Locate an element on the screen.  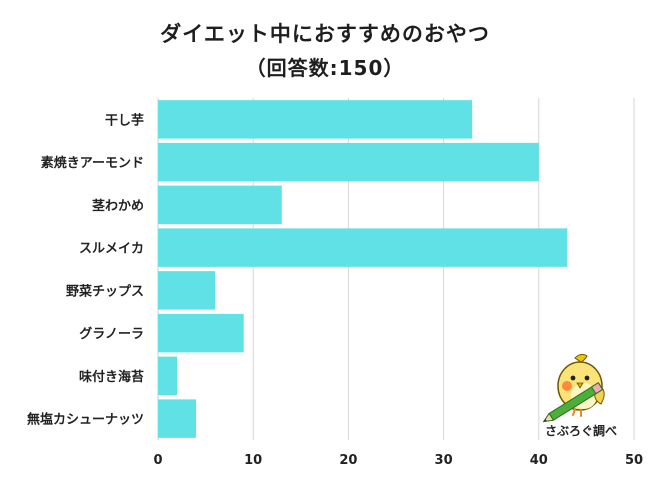
x-tick-label: 10 is located at coordinates (253, 460).